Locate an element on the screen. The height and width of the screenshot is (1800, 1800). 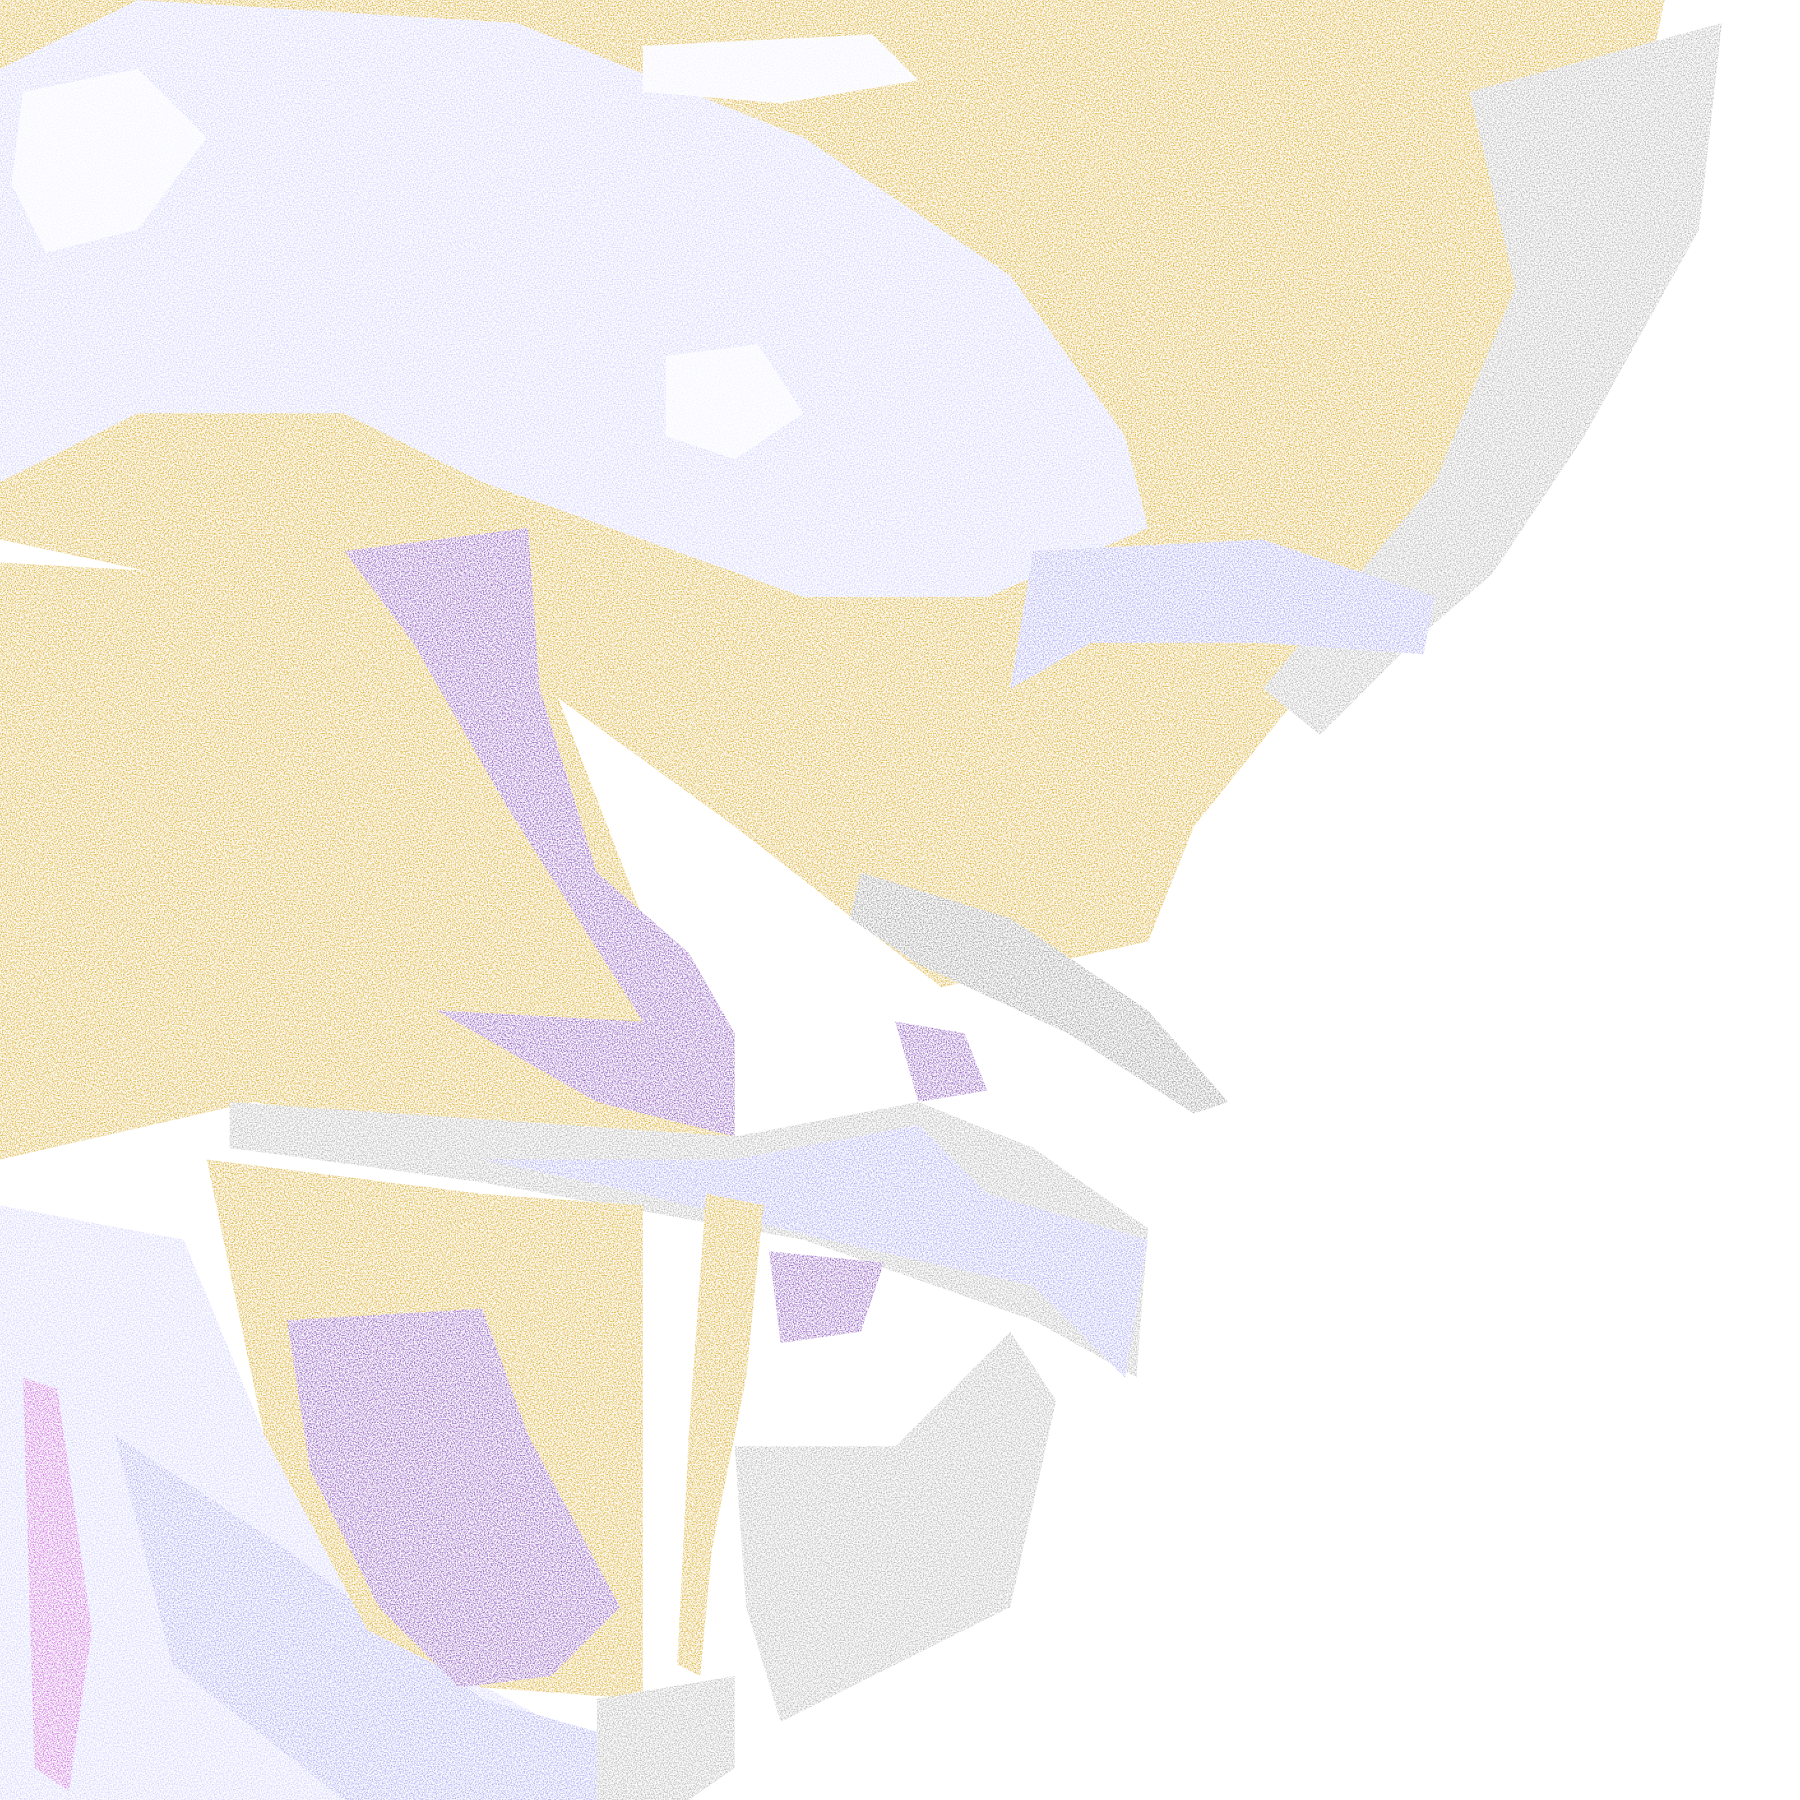
gray-southern-fringe is located at coordinates (665, 1738).